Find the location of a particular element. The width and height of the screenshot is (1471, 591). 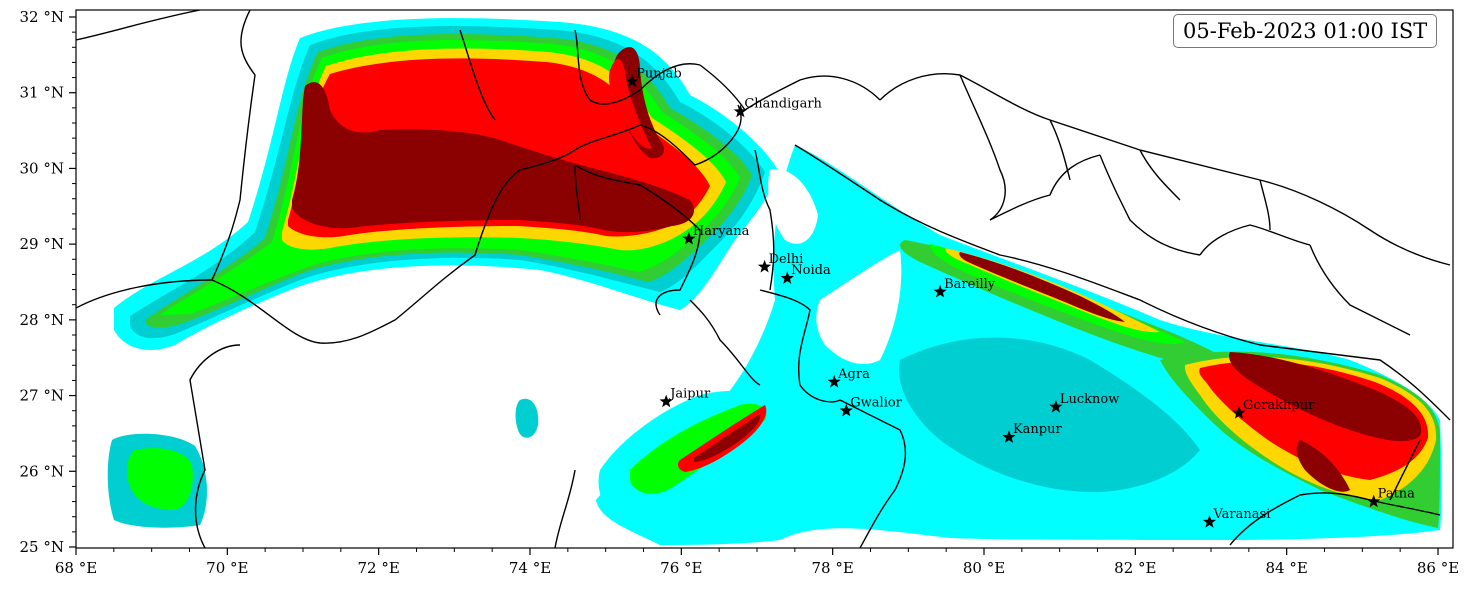

timestamp-label: 05-Feb-2023 01:00 IST is located at coordinates (1305, 31).